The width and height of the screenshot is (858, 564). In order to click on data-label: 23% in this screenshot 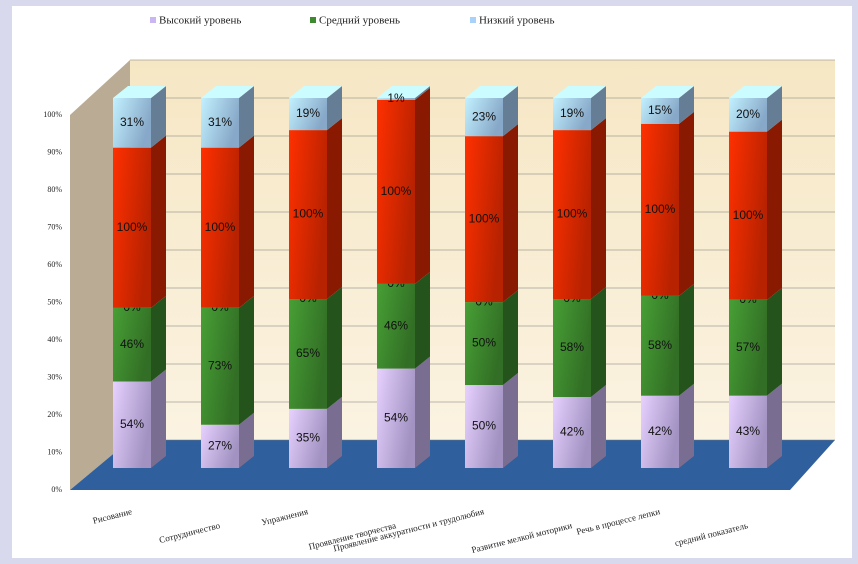, I will do `click(484, 116)`.